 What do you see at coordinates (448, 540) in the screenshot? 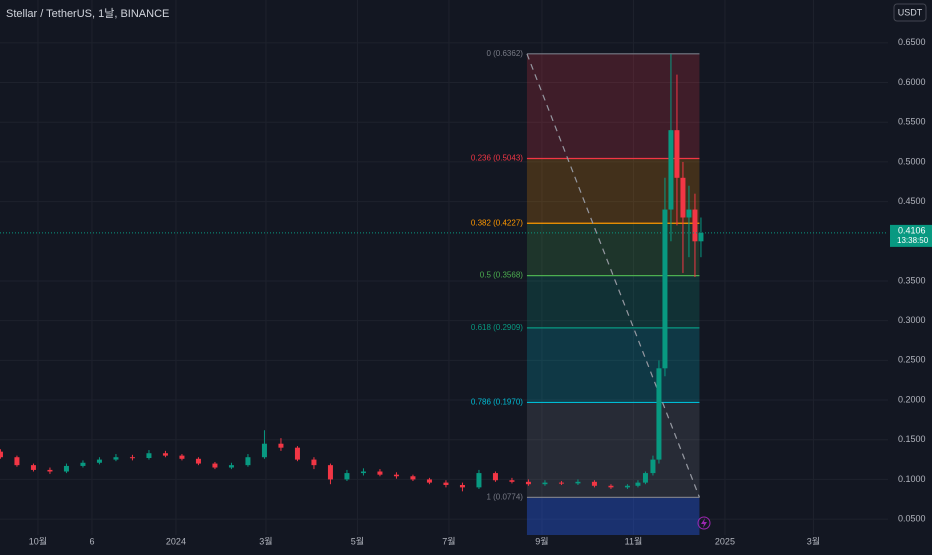
I see `x-tick-label: 7월` at bounding box center [448, 540].